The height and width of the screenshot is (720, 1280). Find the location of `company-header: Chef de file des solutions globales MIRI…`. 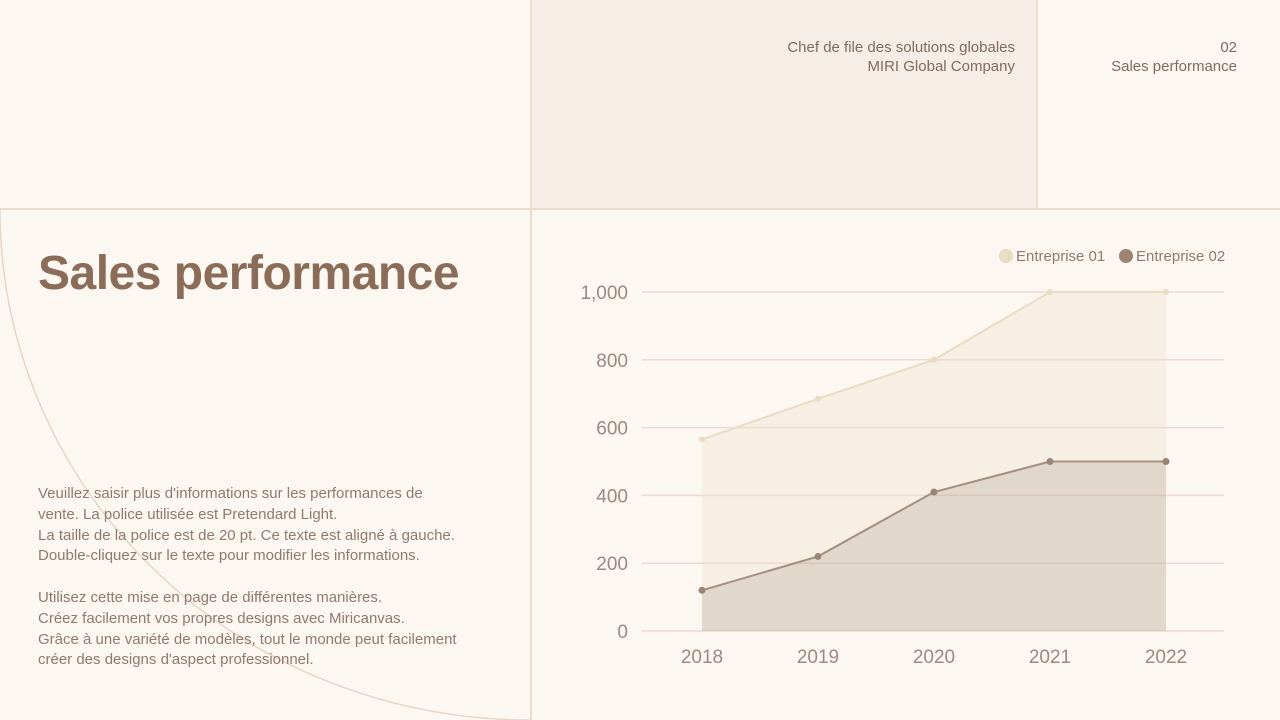

company-header: Chef de file des solutions globales MIRI… is located at coordinates (857, 57).